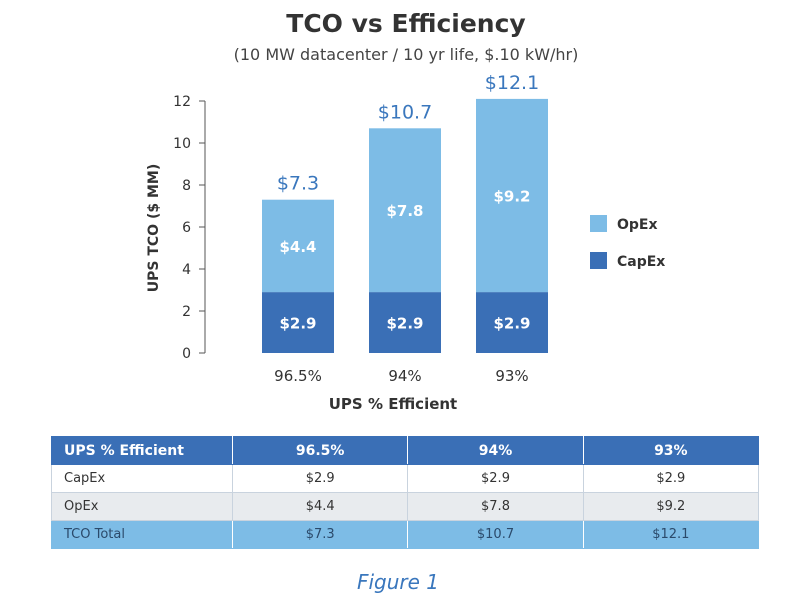 The height and width of the screenshot is (605, 796). What do you see at coordinates (404, 376) in the screenshot?
I see `x-tick-label: 94%` at bounding box center [404, 376].